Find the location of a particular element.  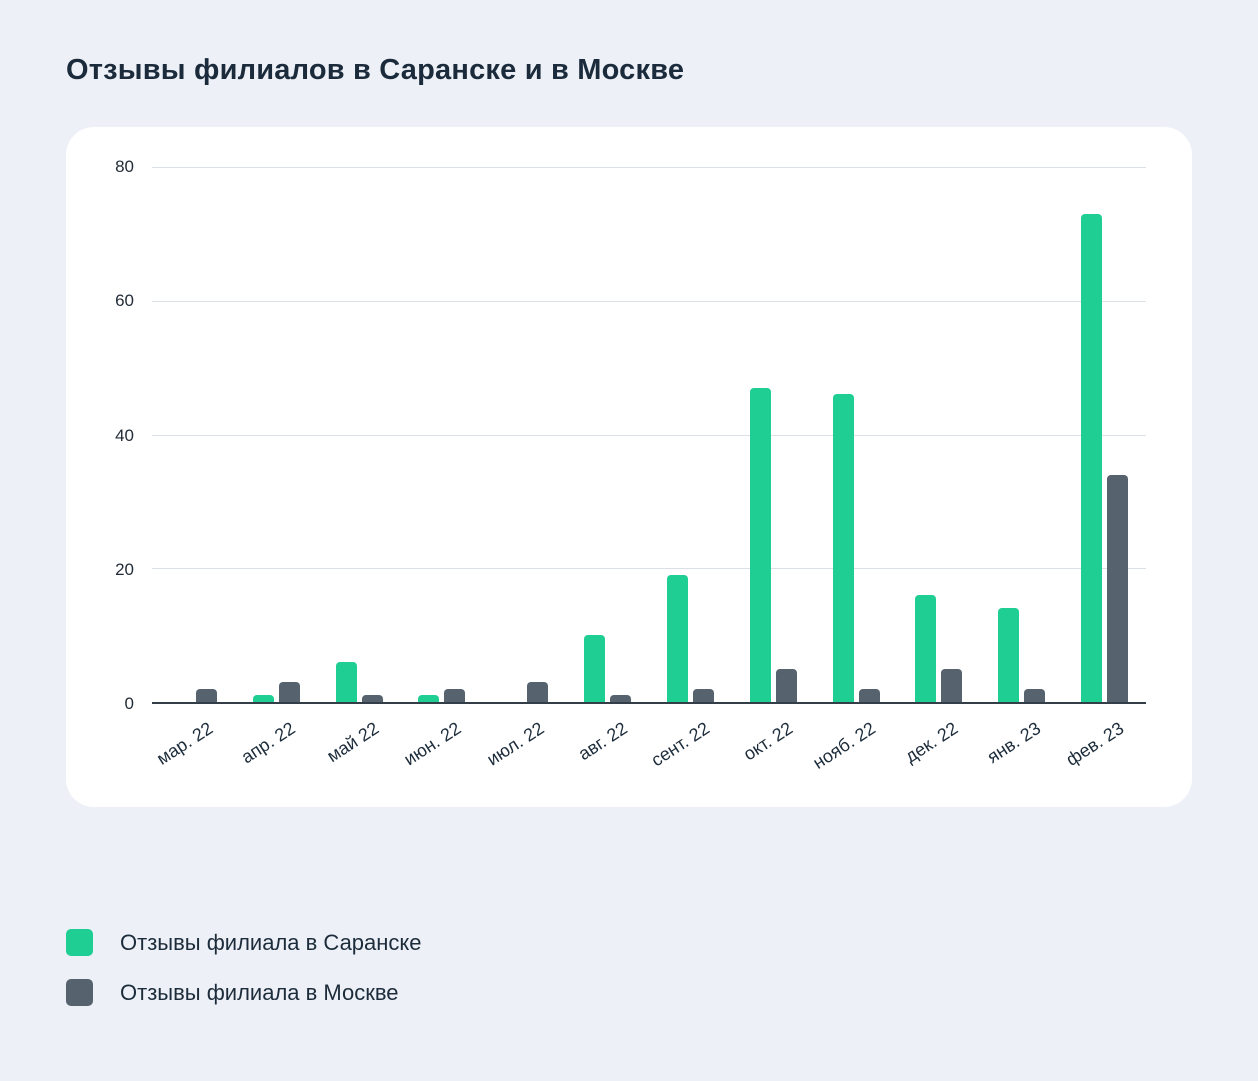

x-tick: июн. 22 is located at coordinates (441, 752).